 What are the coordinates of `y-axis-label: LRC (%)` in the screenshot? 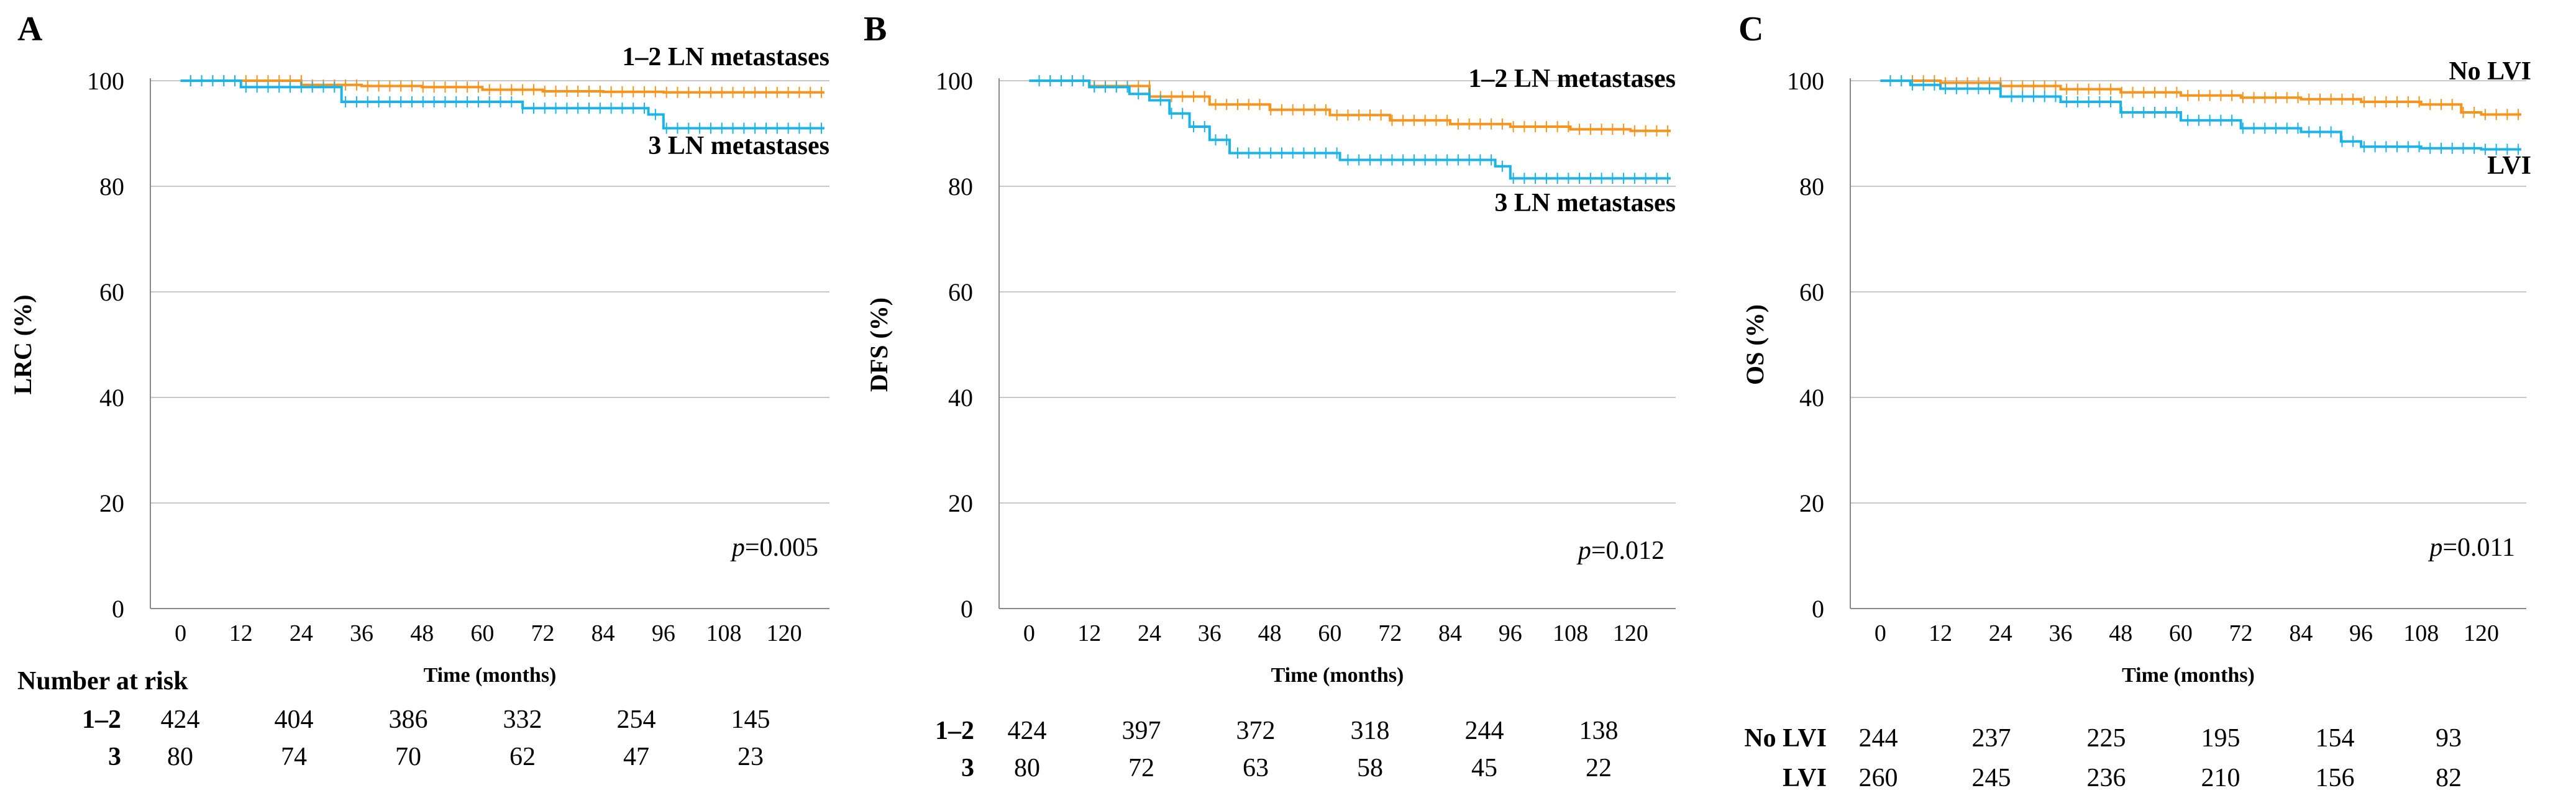 It's located at (23, 344).